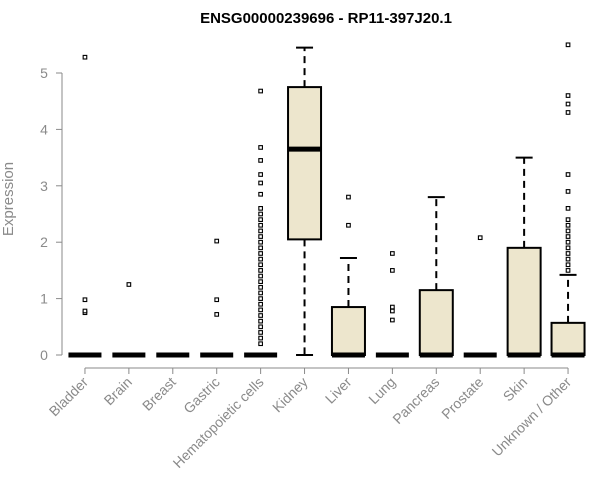 This screenshot has height=500, width=600. Describe the element at coordinates (415, 400) in the screenshot. I see `x-tick-label: Pancreas` at that location.